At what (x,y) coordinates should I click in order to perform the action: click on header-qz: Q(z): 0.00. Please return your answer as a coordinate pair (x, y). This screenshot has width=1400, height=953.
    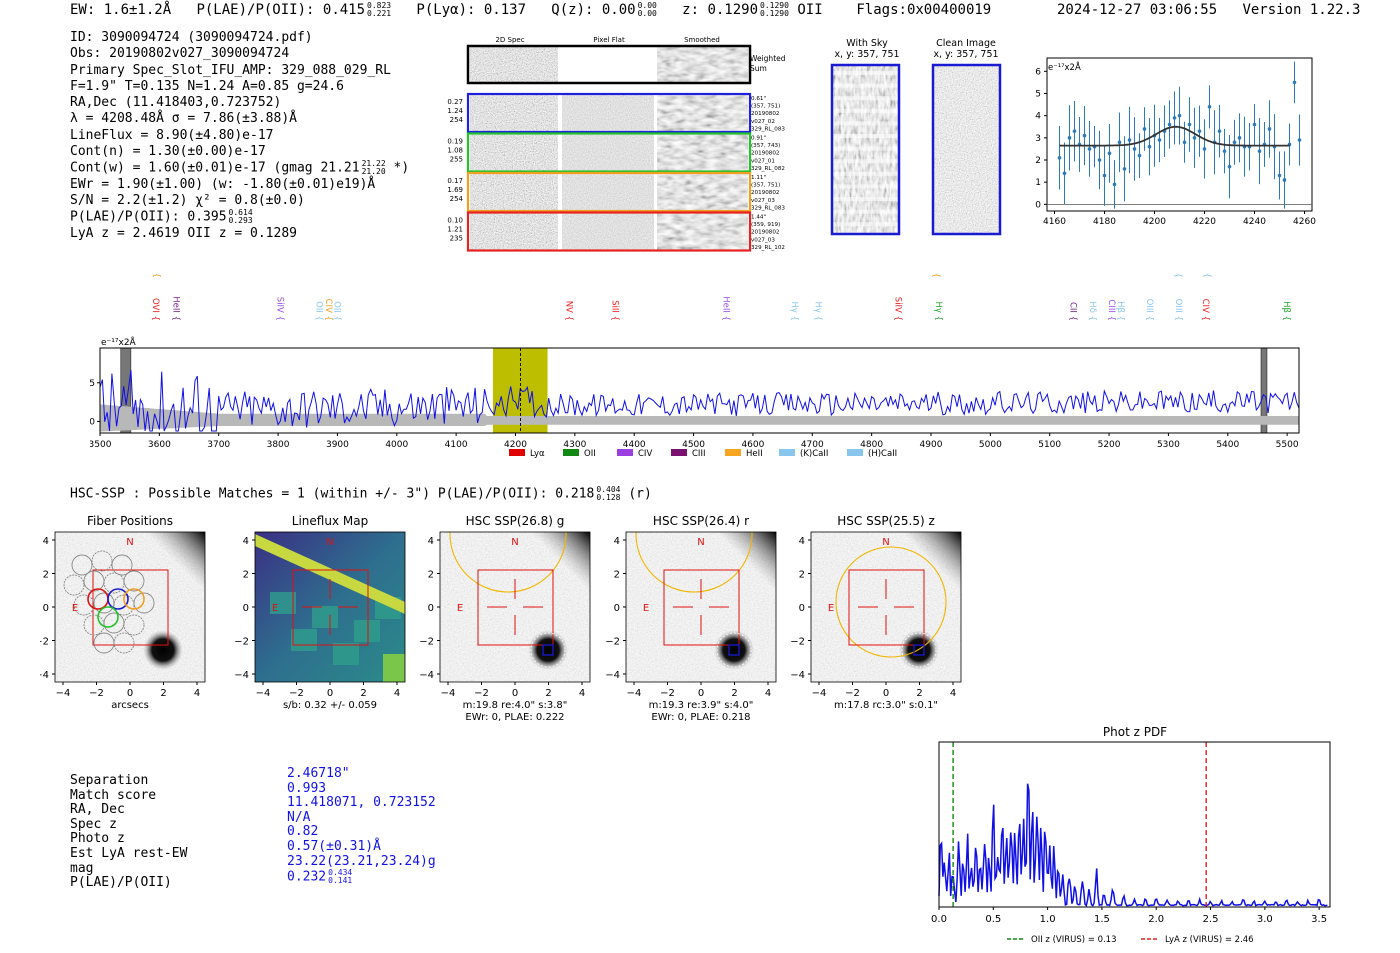
    Looking at the image, I should click on (593, 10).